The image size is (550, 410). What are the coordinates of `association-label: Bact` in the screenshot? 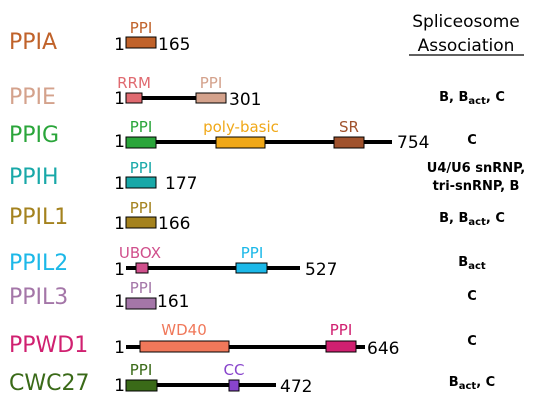 It's located at (472, 263).